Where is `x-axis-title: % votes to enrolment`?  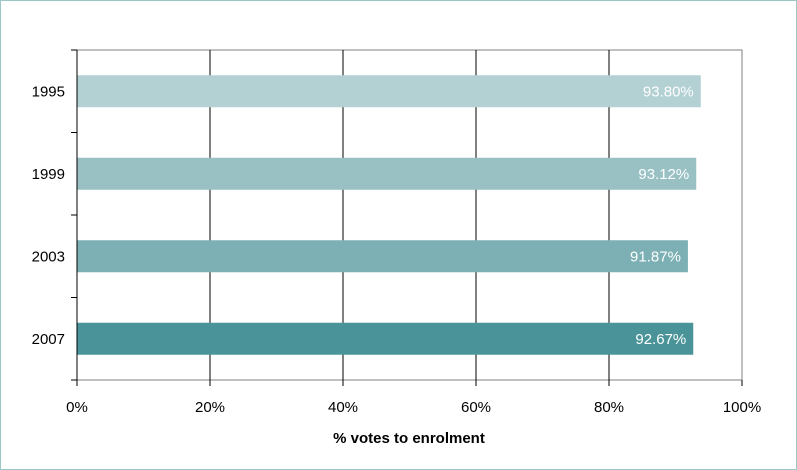 x-axis-title: % votes to enrolment is located at coordinates (409, 438).